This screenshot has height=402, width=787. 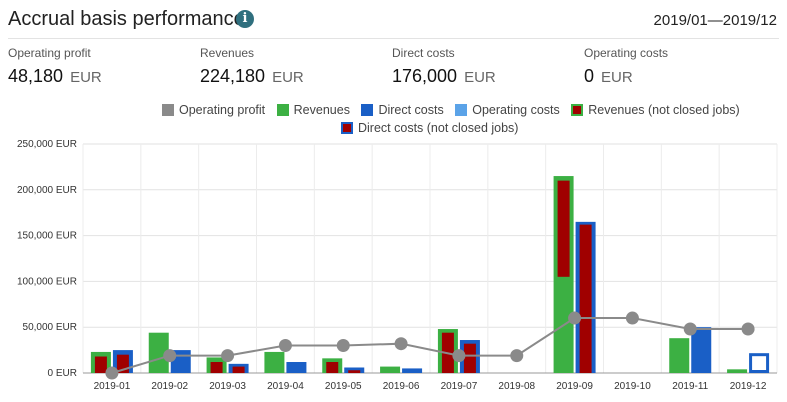 What do you see at coordinates (252, 76) in the screenshot?
I see `kpi-value: 224,180 EUR` at bounding box center [252, 76].